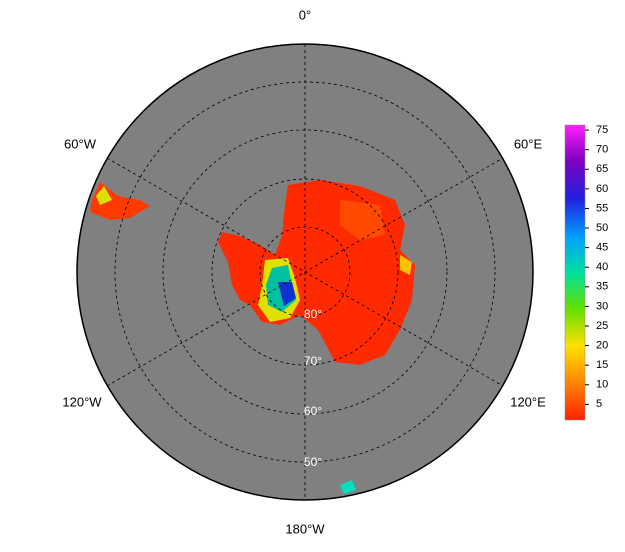 This screenshot has height=552, width=625. I want to click on colorbar-tick-label: 20, so click(602, 345).